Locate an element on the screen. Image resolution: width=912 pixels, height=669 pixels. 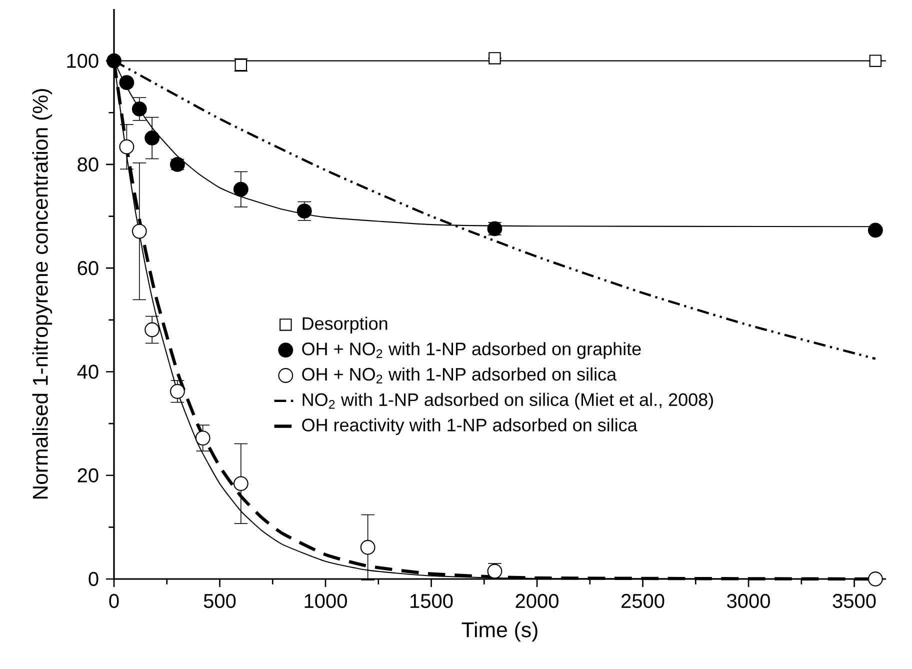
y-tick-label: 60 is located at coordinates (88, 268).